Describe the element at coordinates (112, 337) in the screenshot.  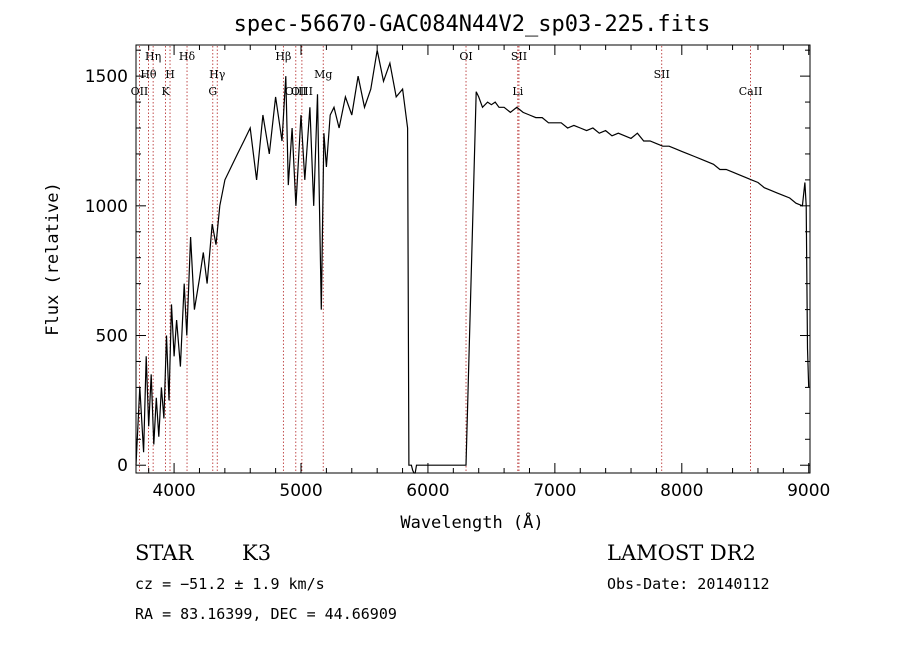
I see `y-tick-label-1: 500` at that location.